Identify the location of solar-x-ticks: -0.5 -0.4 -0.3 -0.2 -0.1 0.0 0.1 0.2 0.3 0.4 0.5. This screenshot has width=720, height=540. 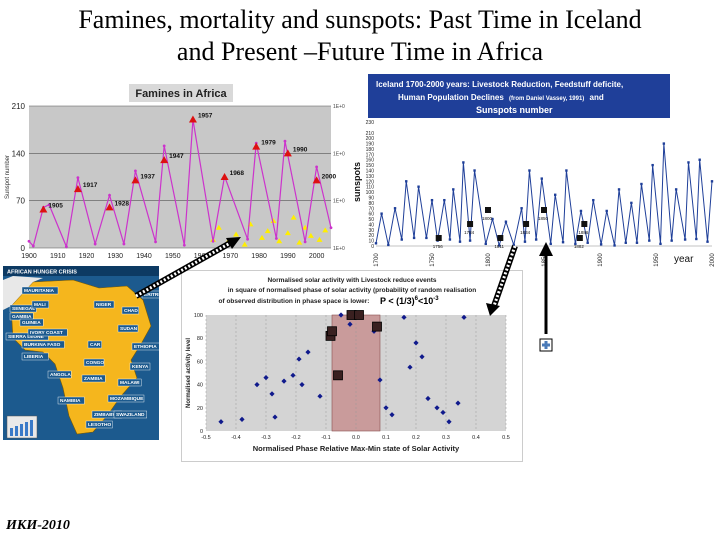
(355, 438).